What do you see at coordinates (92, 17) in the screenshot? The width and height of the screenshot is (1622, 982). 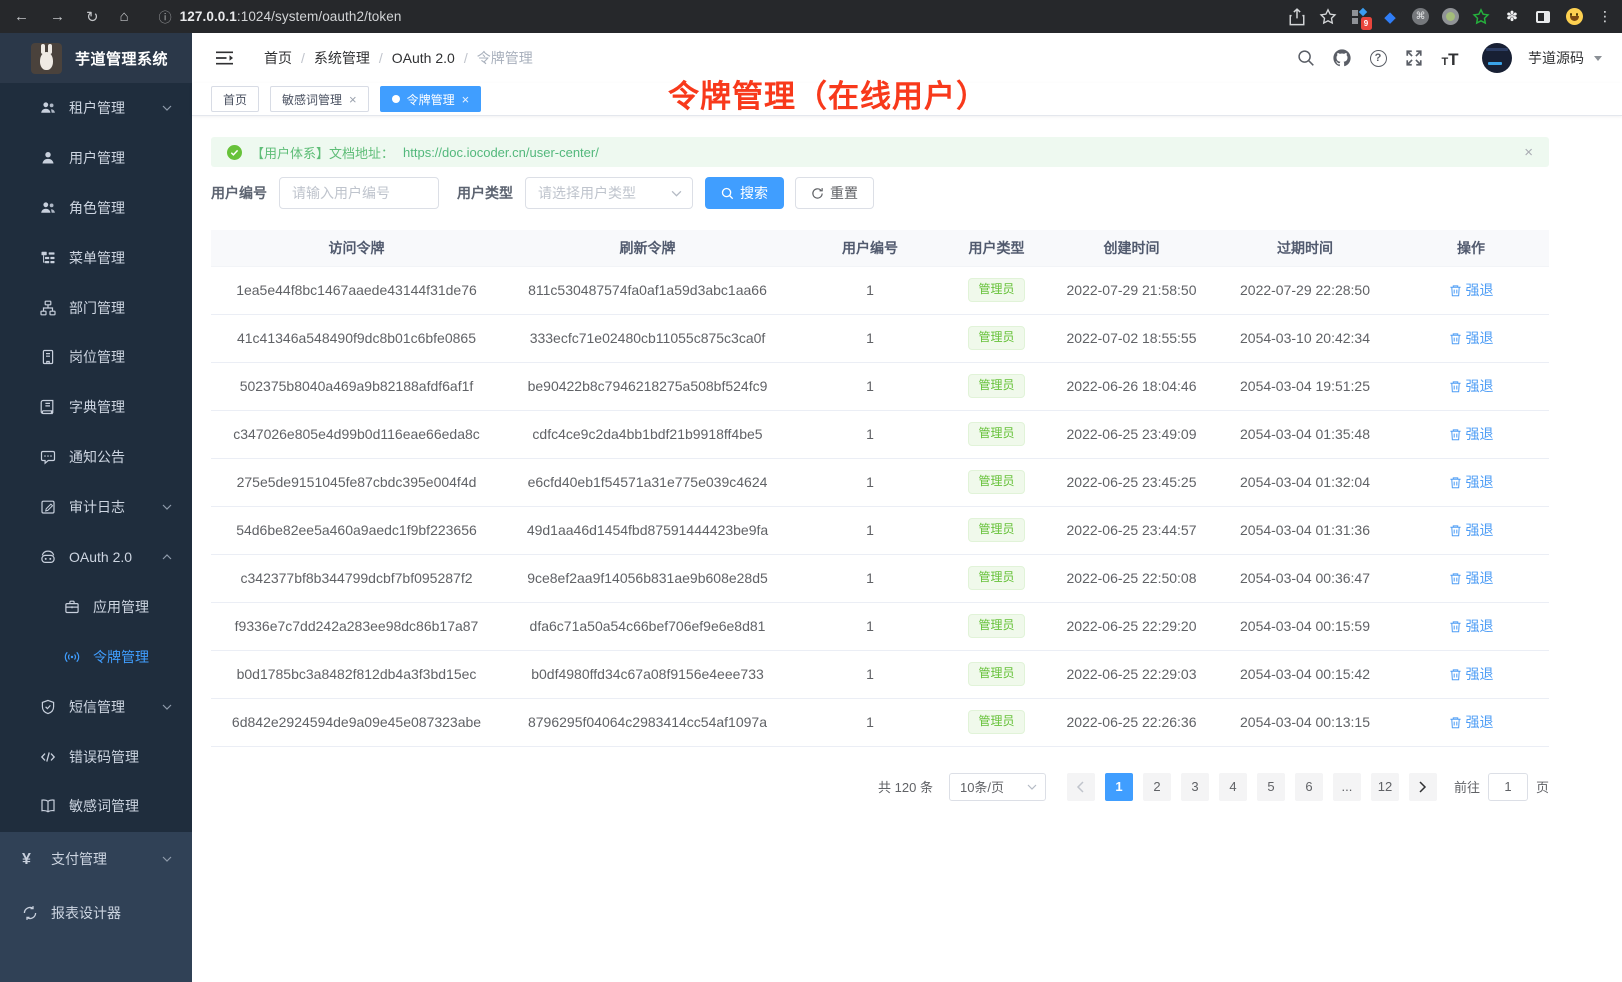 I see `browser-reload-icon: ↻` at bounding box center [92, 17].